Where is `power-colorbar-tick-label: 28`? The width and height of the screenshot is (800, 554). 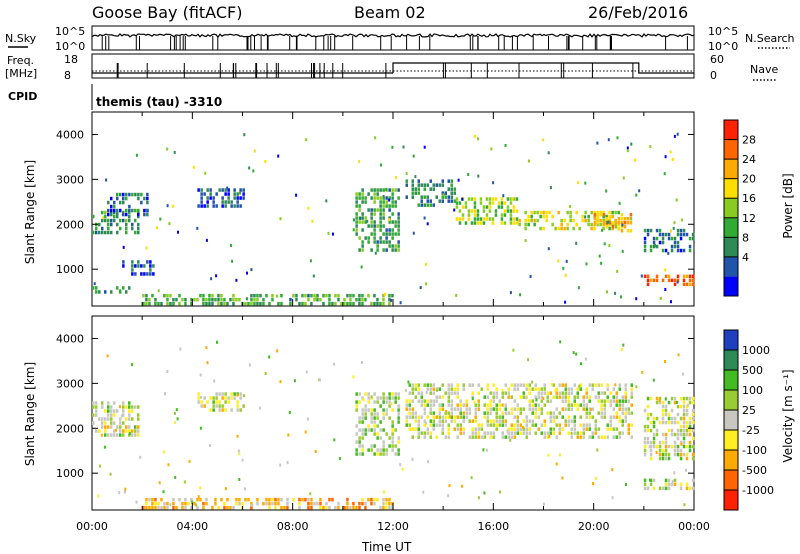 power-colorbar-tick-label: 28 is located at coordinates (749, 140).